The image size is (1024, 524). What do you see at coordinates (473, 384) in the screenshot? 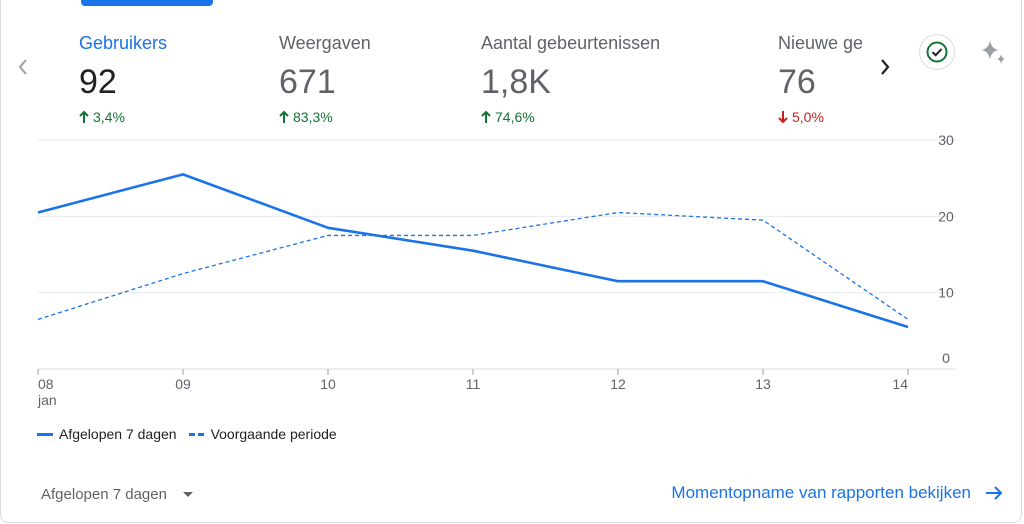
I see `x-tick-label: 11` at bounding box center [473, 384].